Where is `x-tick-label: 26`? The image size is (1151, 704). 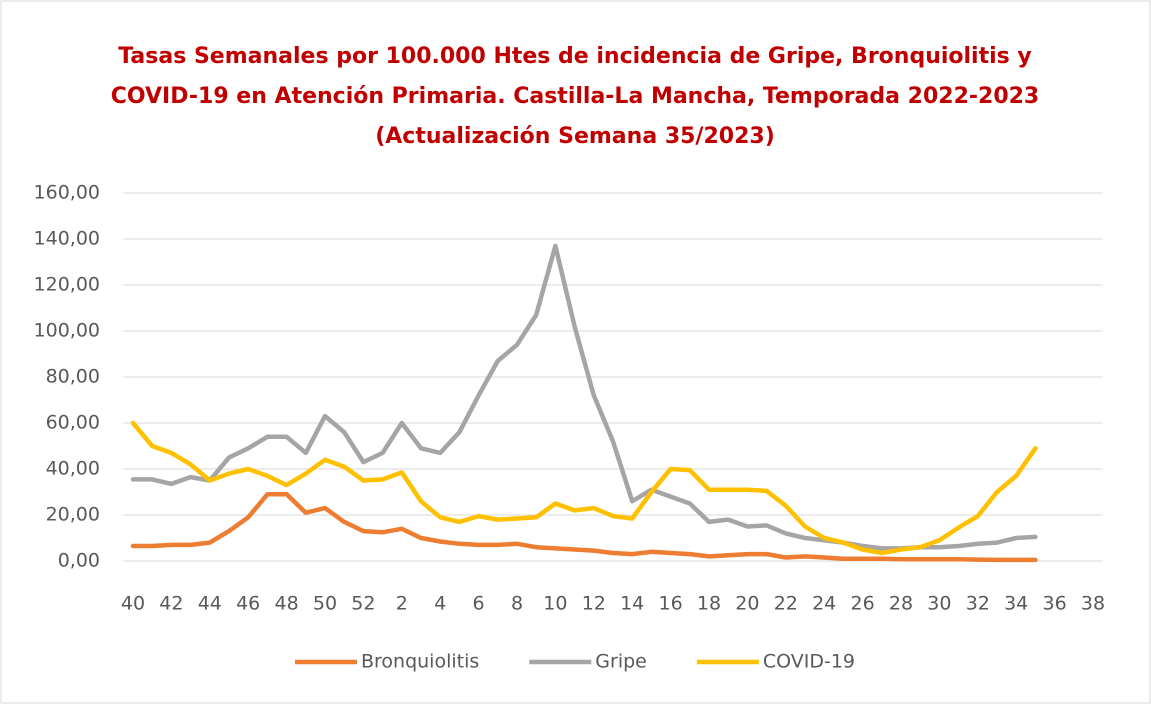 x-tick-label: 26 is located at coordinates (863, 604).